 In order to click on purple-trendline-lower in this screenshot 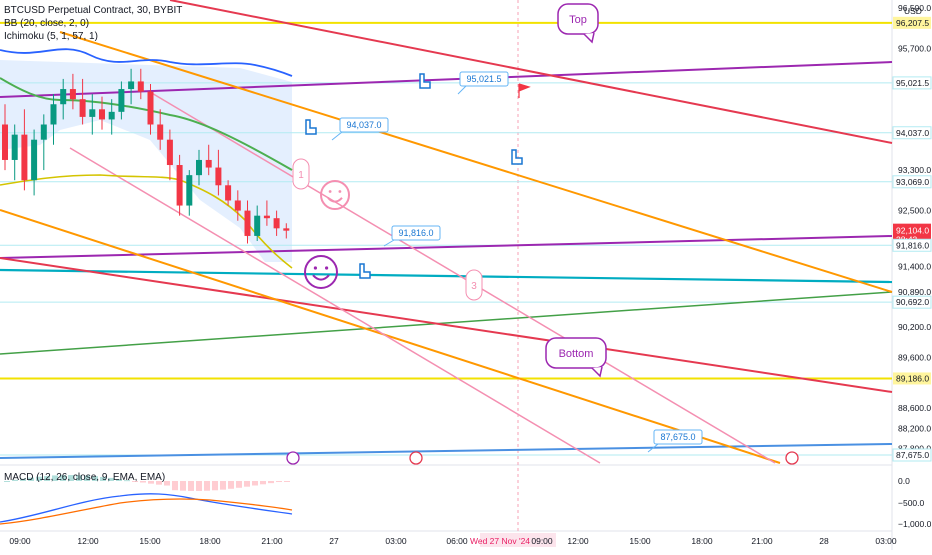, I will do `click(446, 247)`.